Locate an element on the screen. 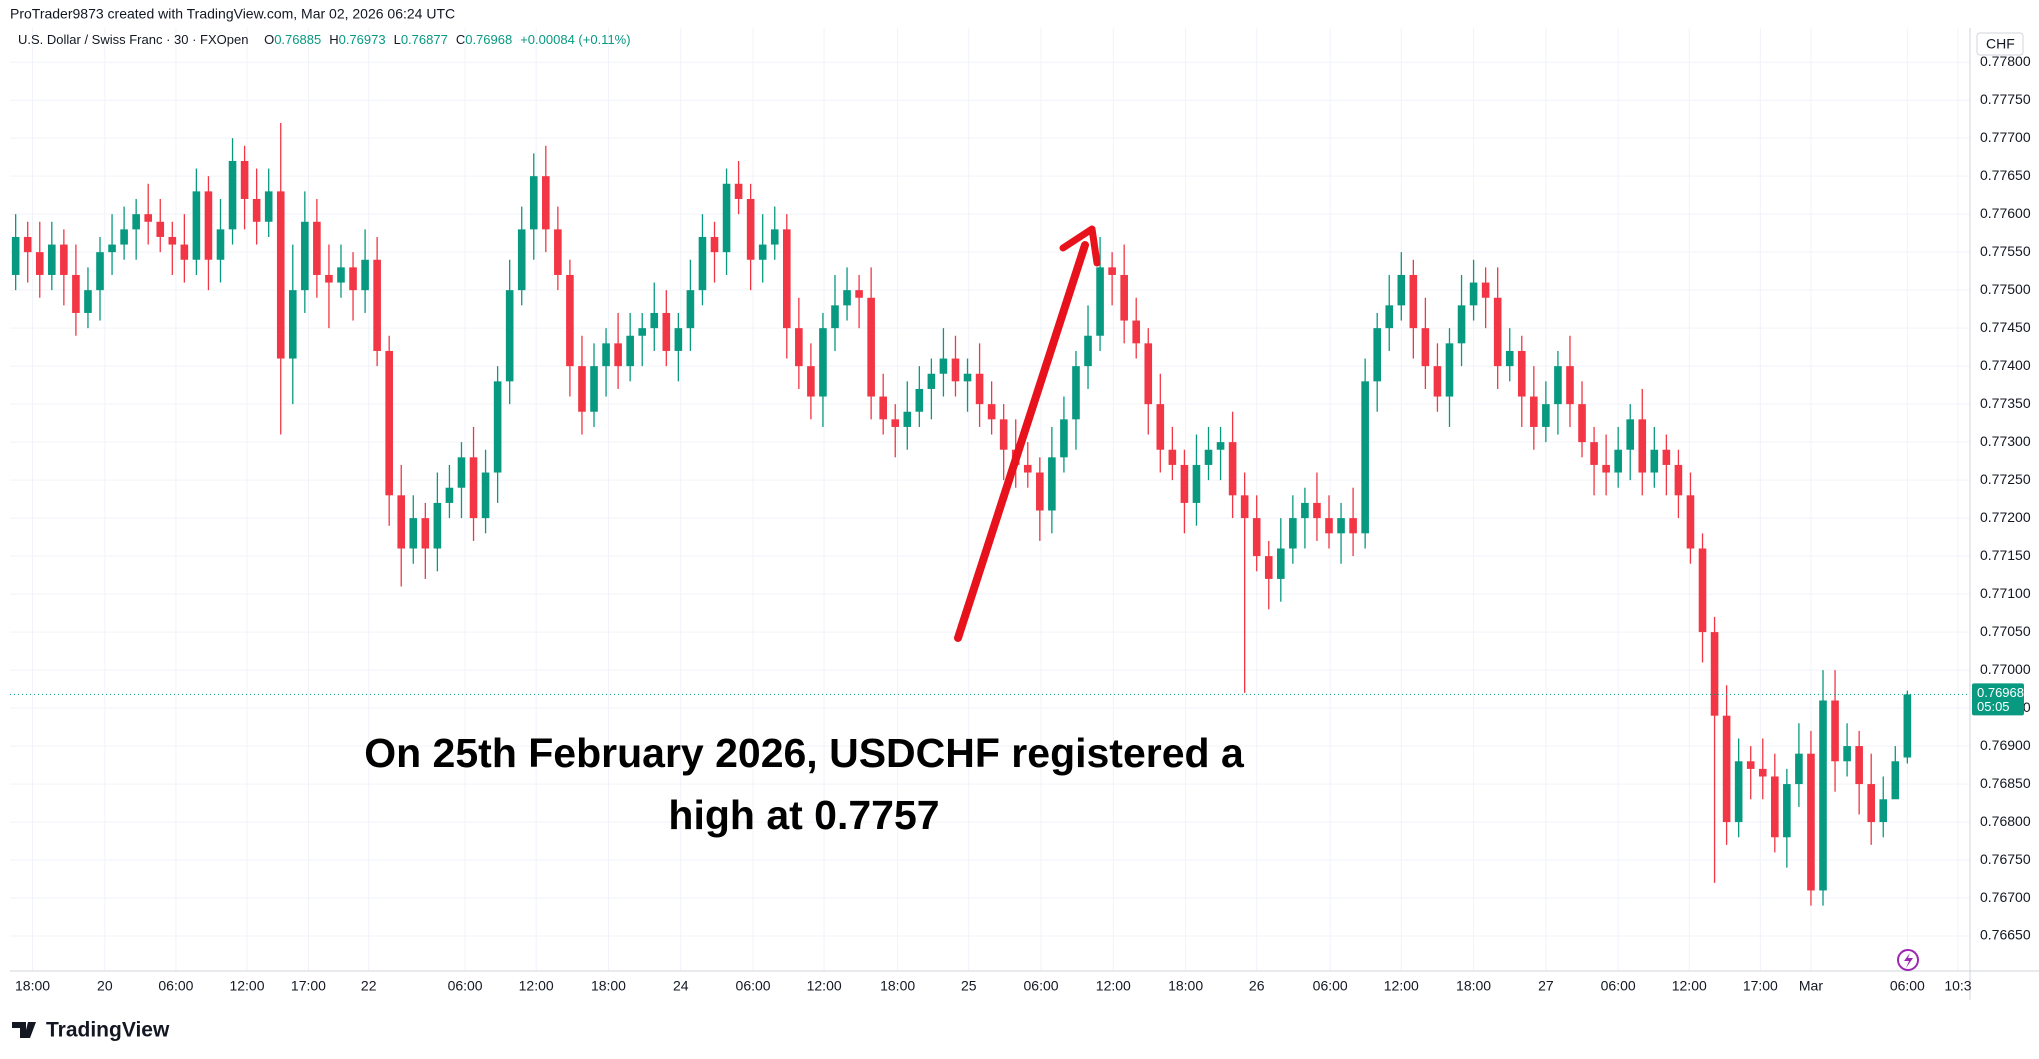 This screenshot has width=2039, height=1059. ohlc-value: 0.76973 is located at coordinates (362, 39).